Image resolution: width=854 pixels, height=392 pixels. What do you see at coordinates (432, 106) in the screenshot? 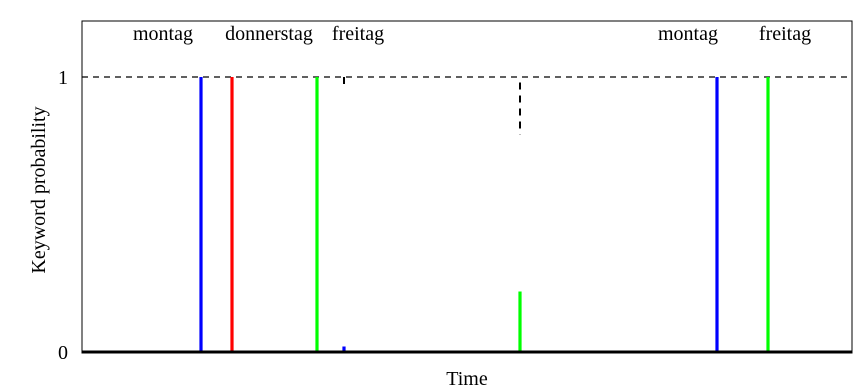
I see `dashed-marker-layer` at bounding box center [432, 106].